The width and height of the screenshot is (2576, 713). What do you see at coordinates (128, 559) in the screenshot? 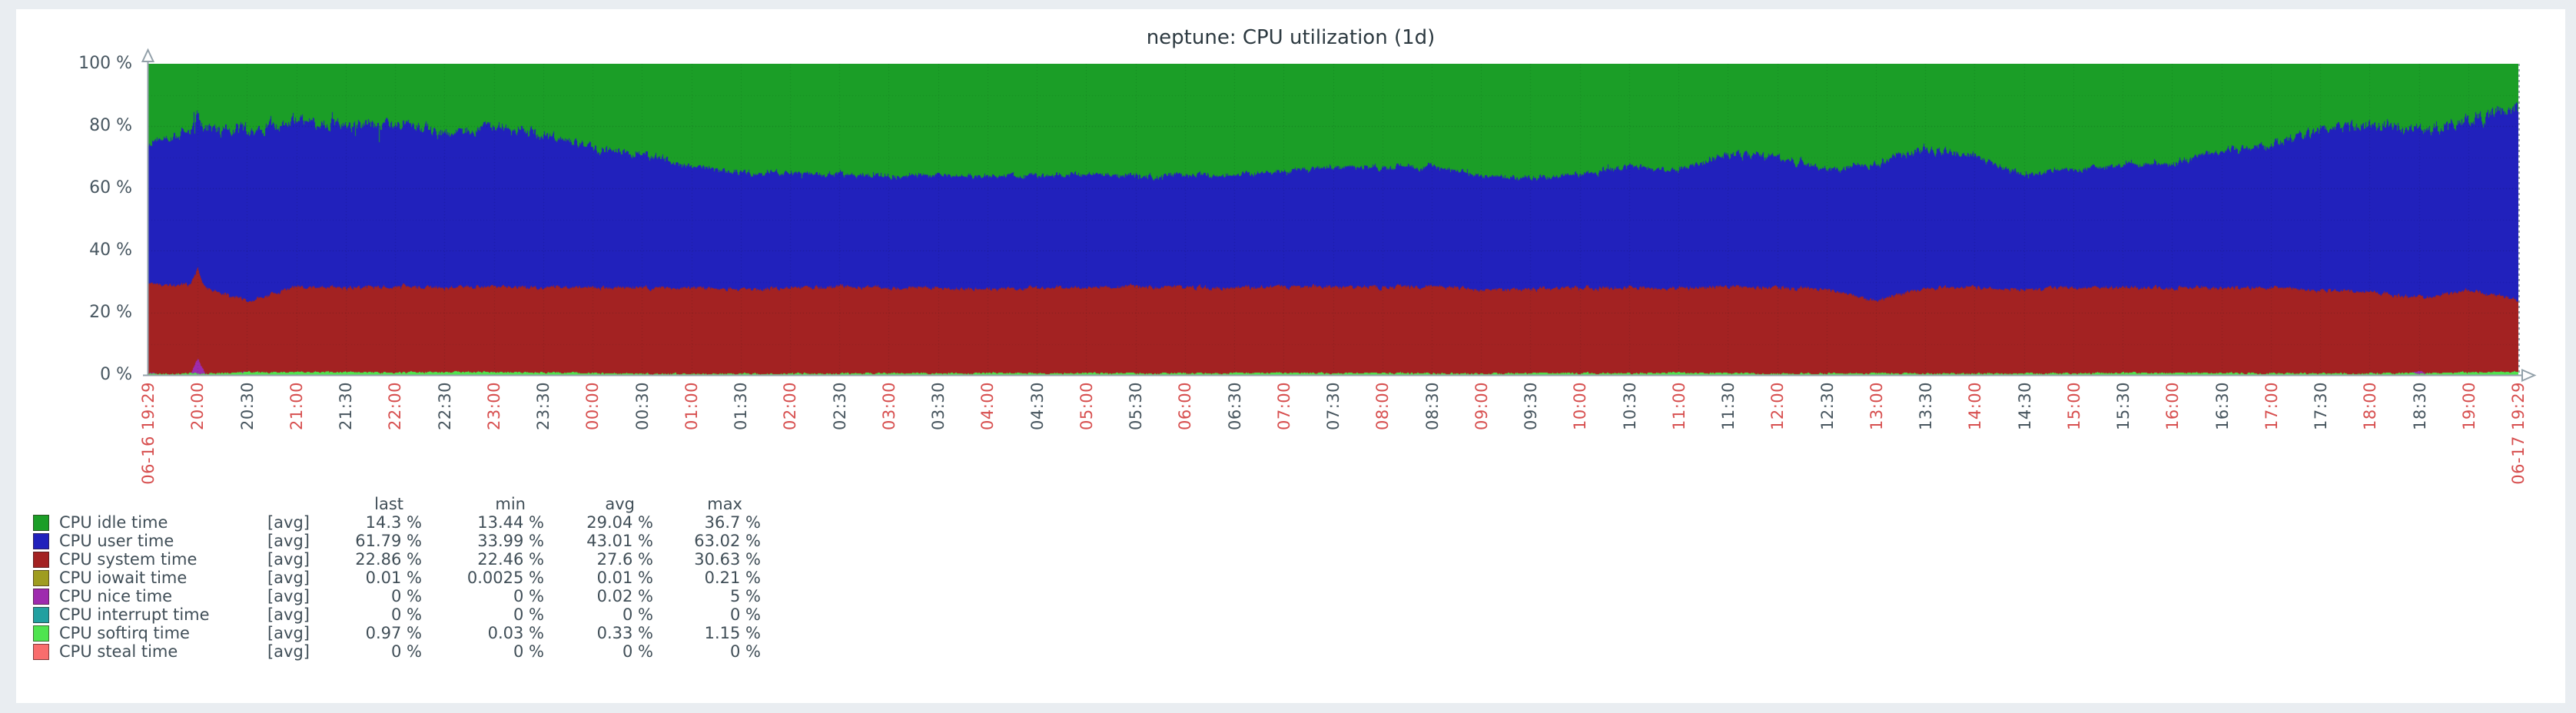
I see `legend-series-name: CPU system time` at bounding box center [128, 559].